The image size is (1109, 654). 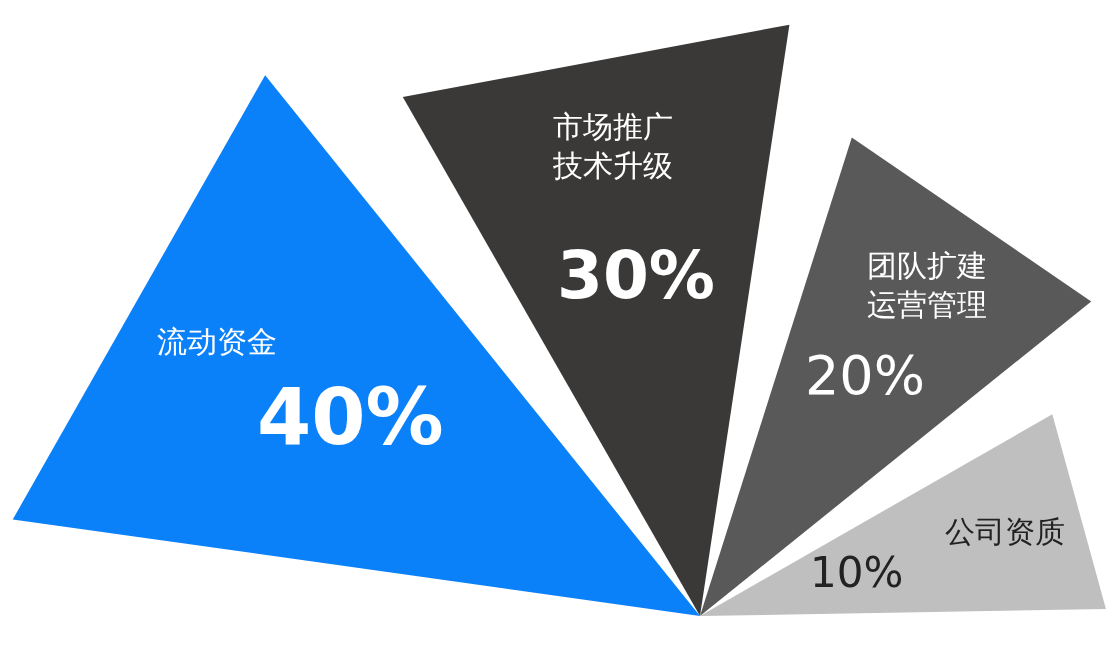 I want to click on data-label: 20%, so click(x=865, y=375).